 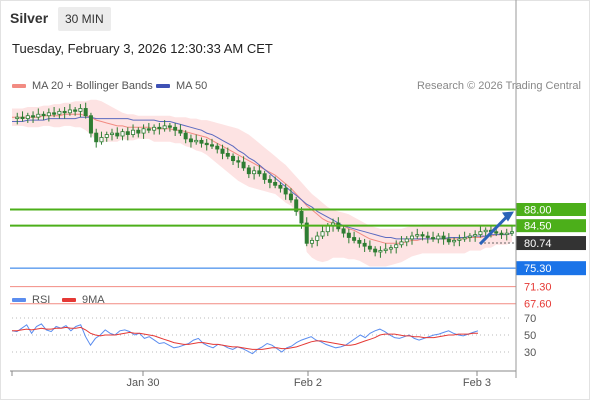 What do you see at coordinates (551, 243) in the screenshot?
I see `price-label-bg-current-price` at bounding box center [551, 243].